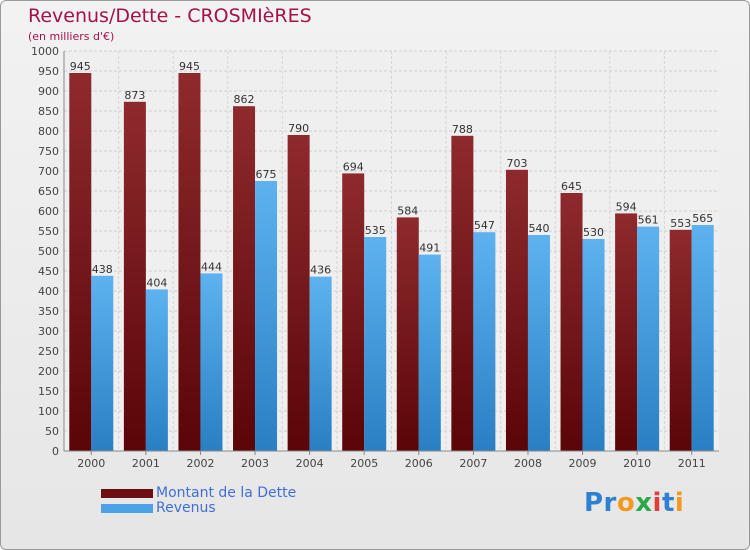  What do you see at coordinates (48, 331) in the screenshot?
I see `y-tick-label: 300` at bounding box center [48, 331].